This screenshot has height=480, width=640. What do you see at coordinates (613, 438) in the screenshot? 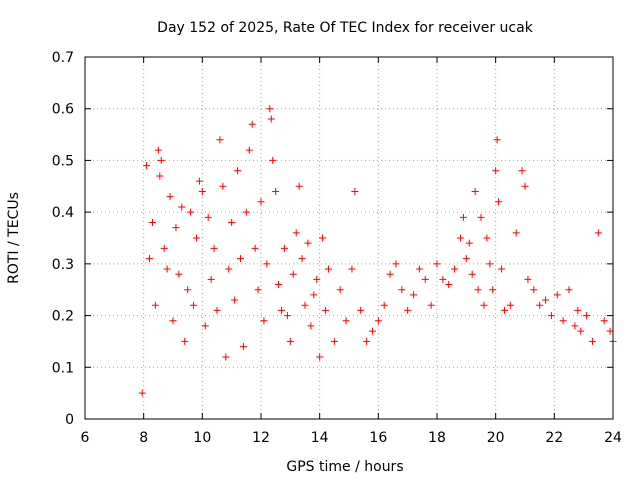
I see `x-tick-label: 24` at bounding box center [613, 438].